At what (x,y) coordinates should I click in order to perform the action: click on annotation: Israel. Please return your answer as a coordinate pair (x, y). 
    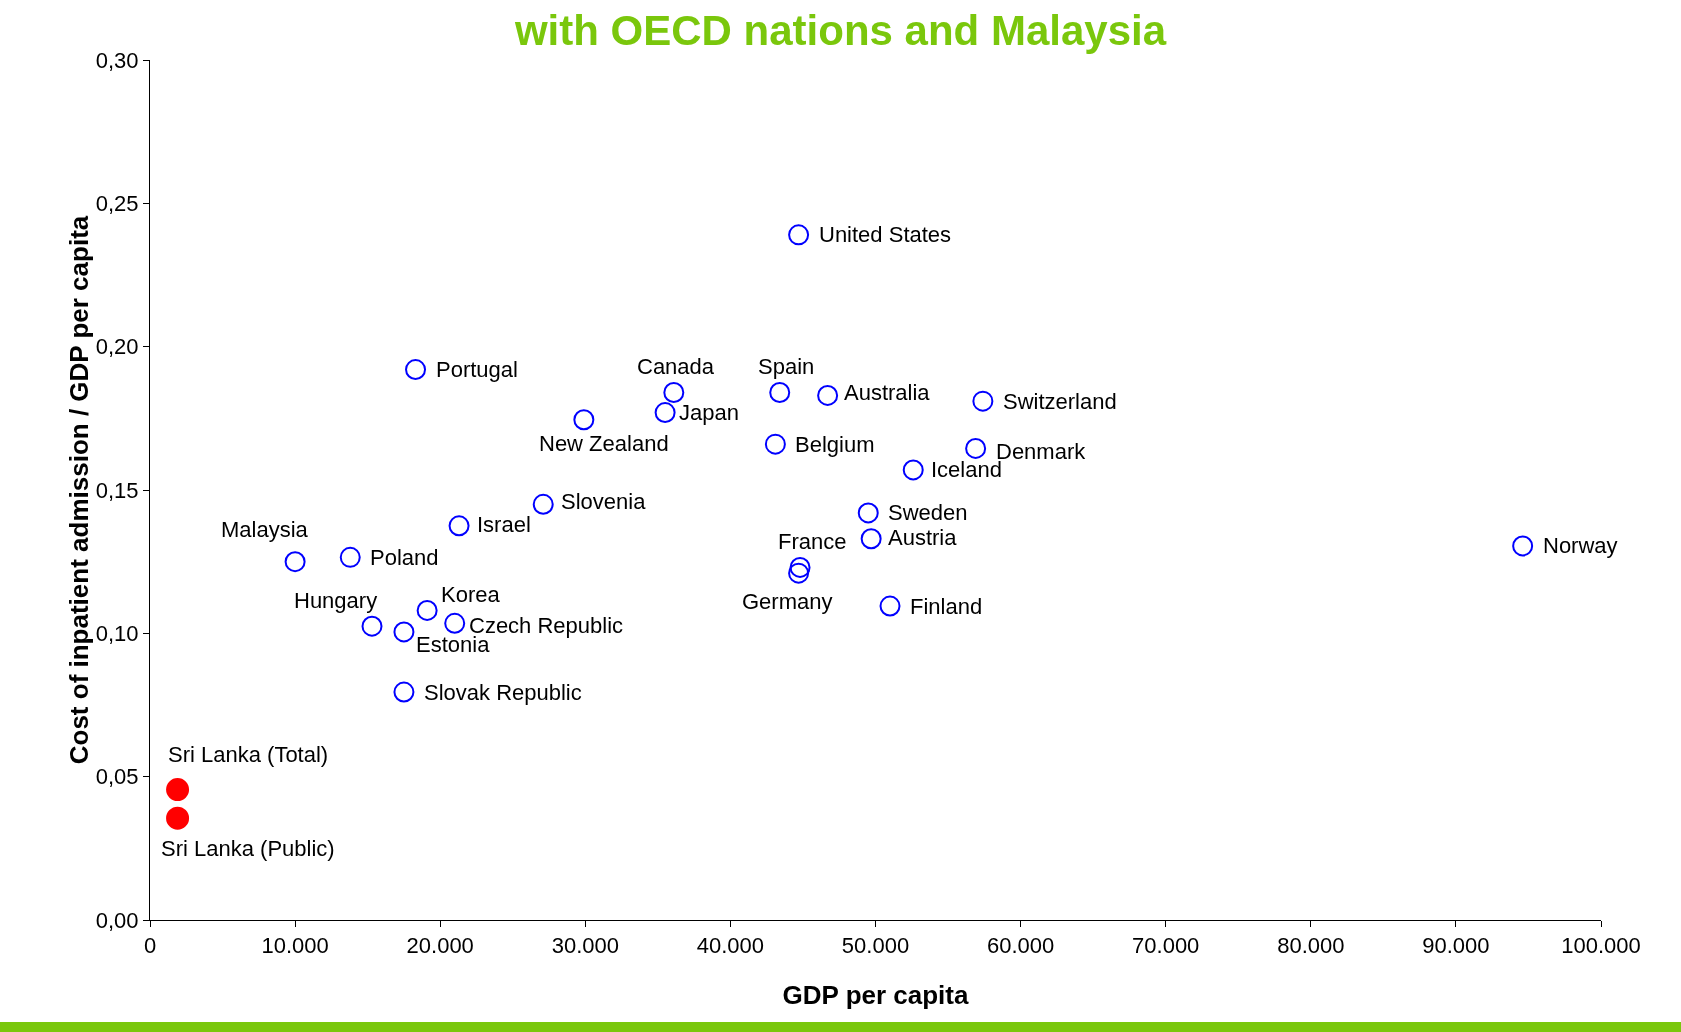
    Looking at the image, I should click on (504, 524).